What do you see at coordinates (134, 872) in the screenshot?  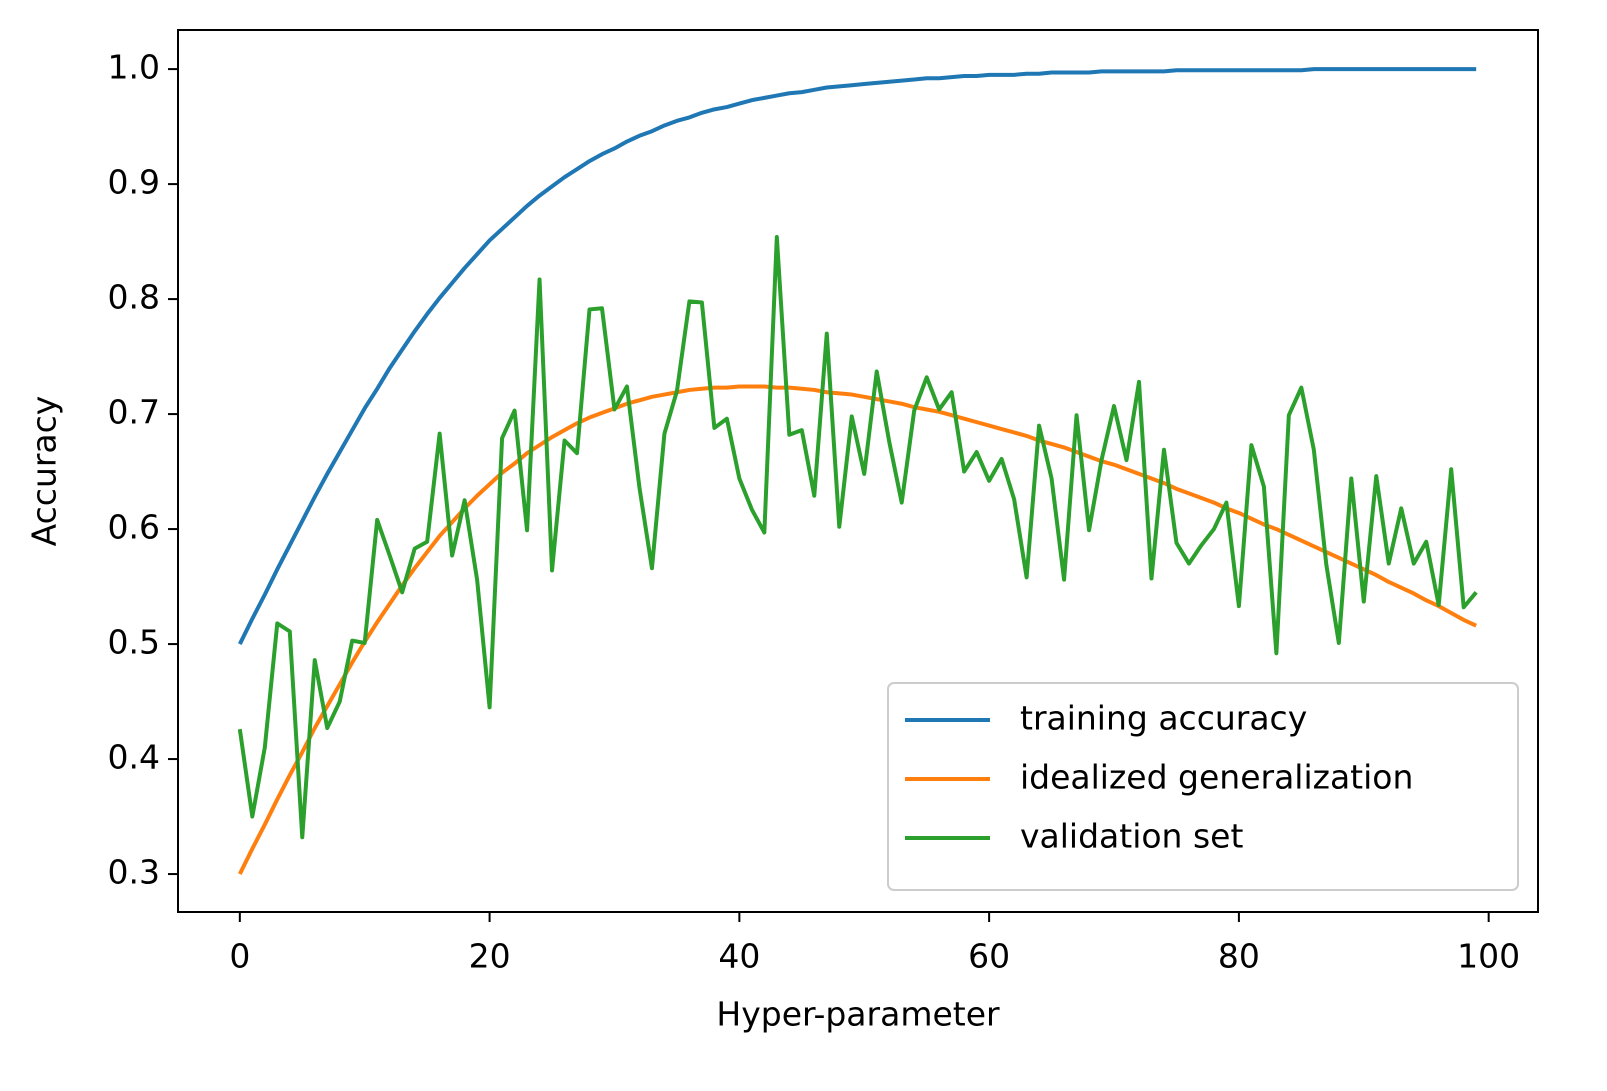 I see `y-tick-label: 0.3` at bounding box center [134, 872].